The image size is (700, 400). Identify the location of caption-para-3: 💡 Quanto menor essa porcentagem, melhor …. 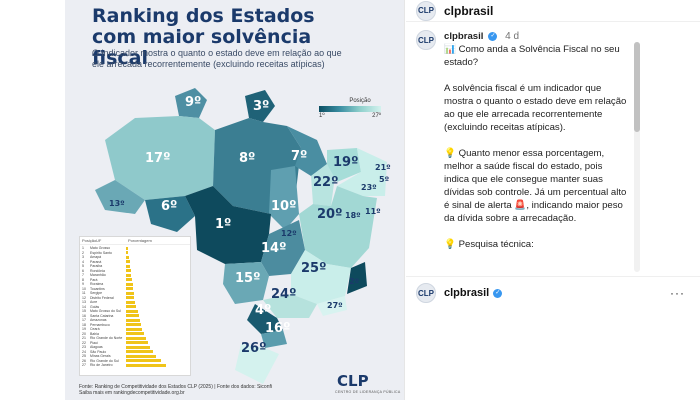
(535, 186).